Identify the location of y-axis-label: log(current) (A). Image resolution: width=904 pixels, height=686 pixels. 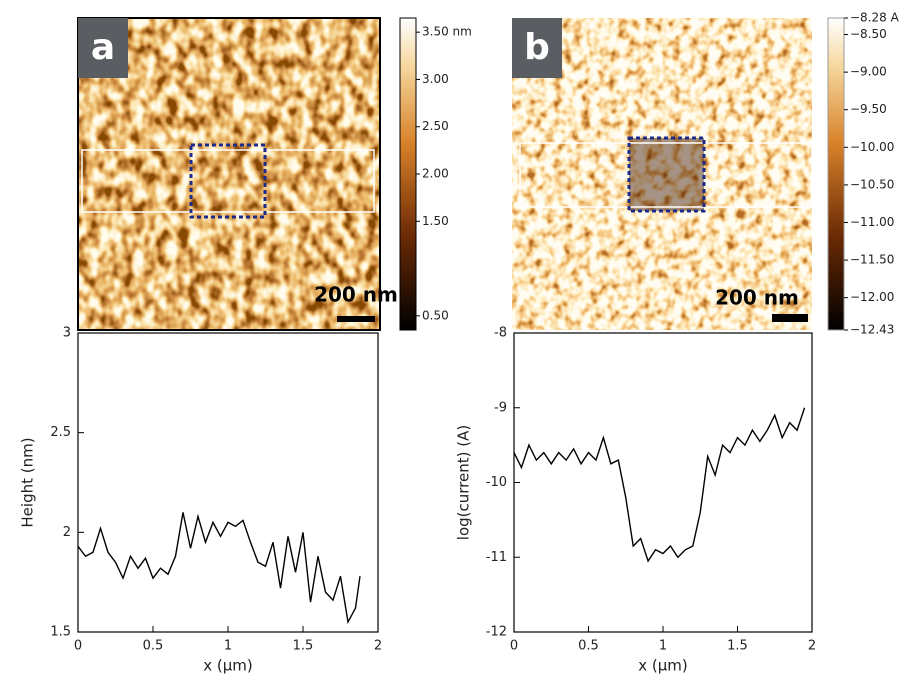
(464, 482).